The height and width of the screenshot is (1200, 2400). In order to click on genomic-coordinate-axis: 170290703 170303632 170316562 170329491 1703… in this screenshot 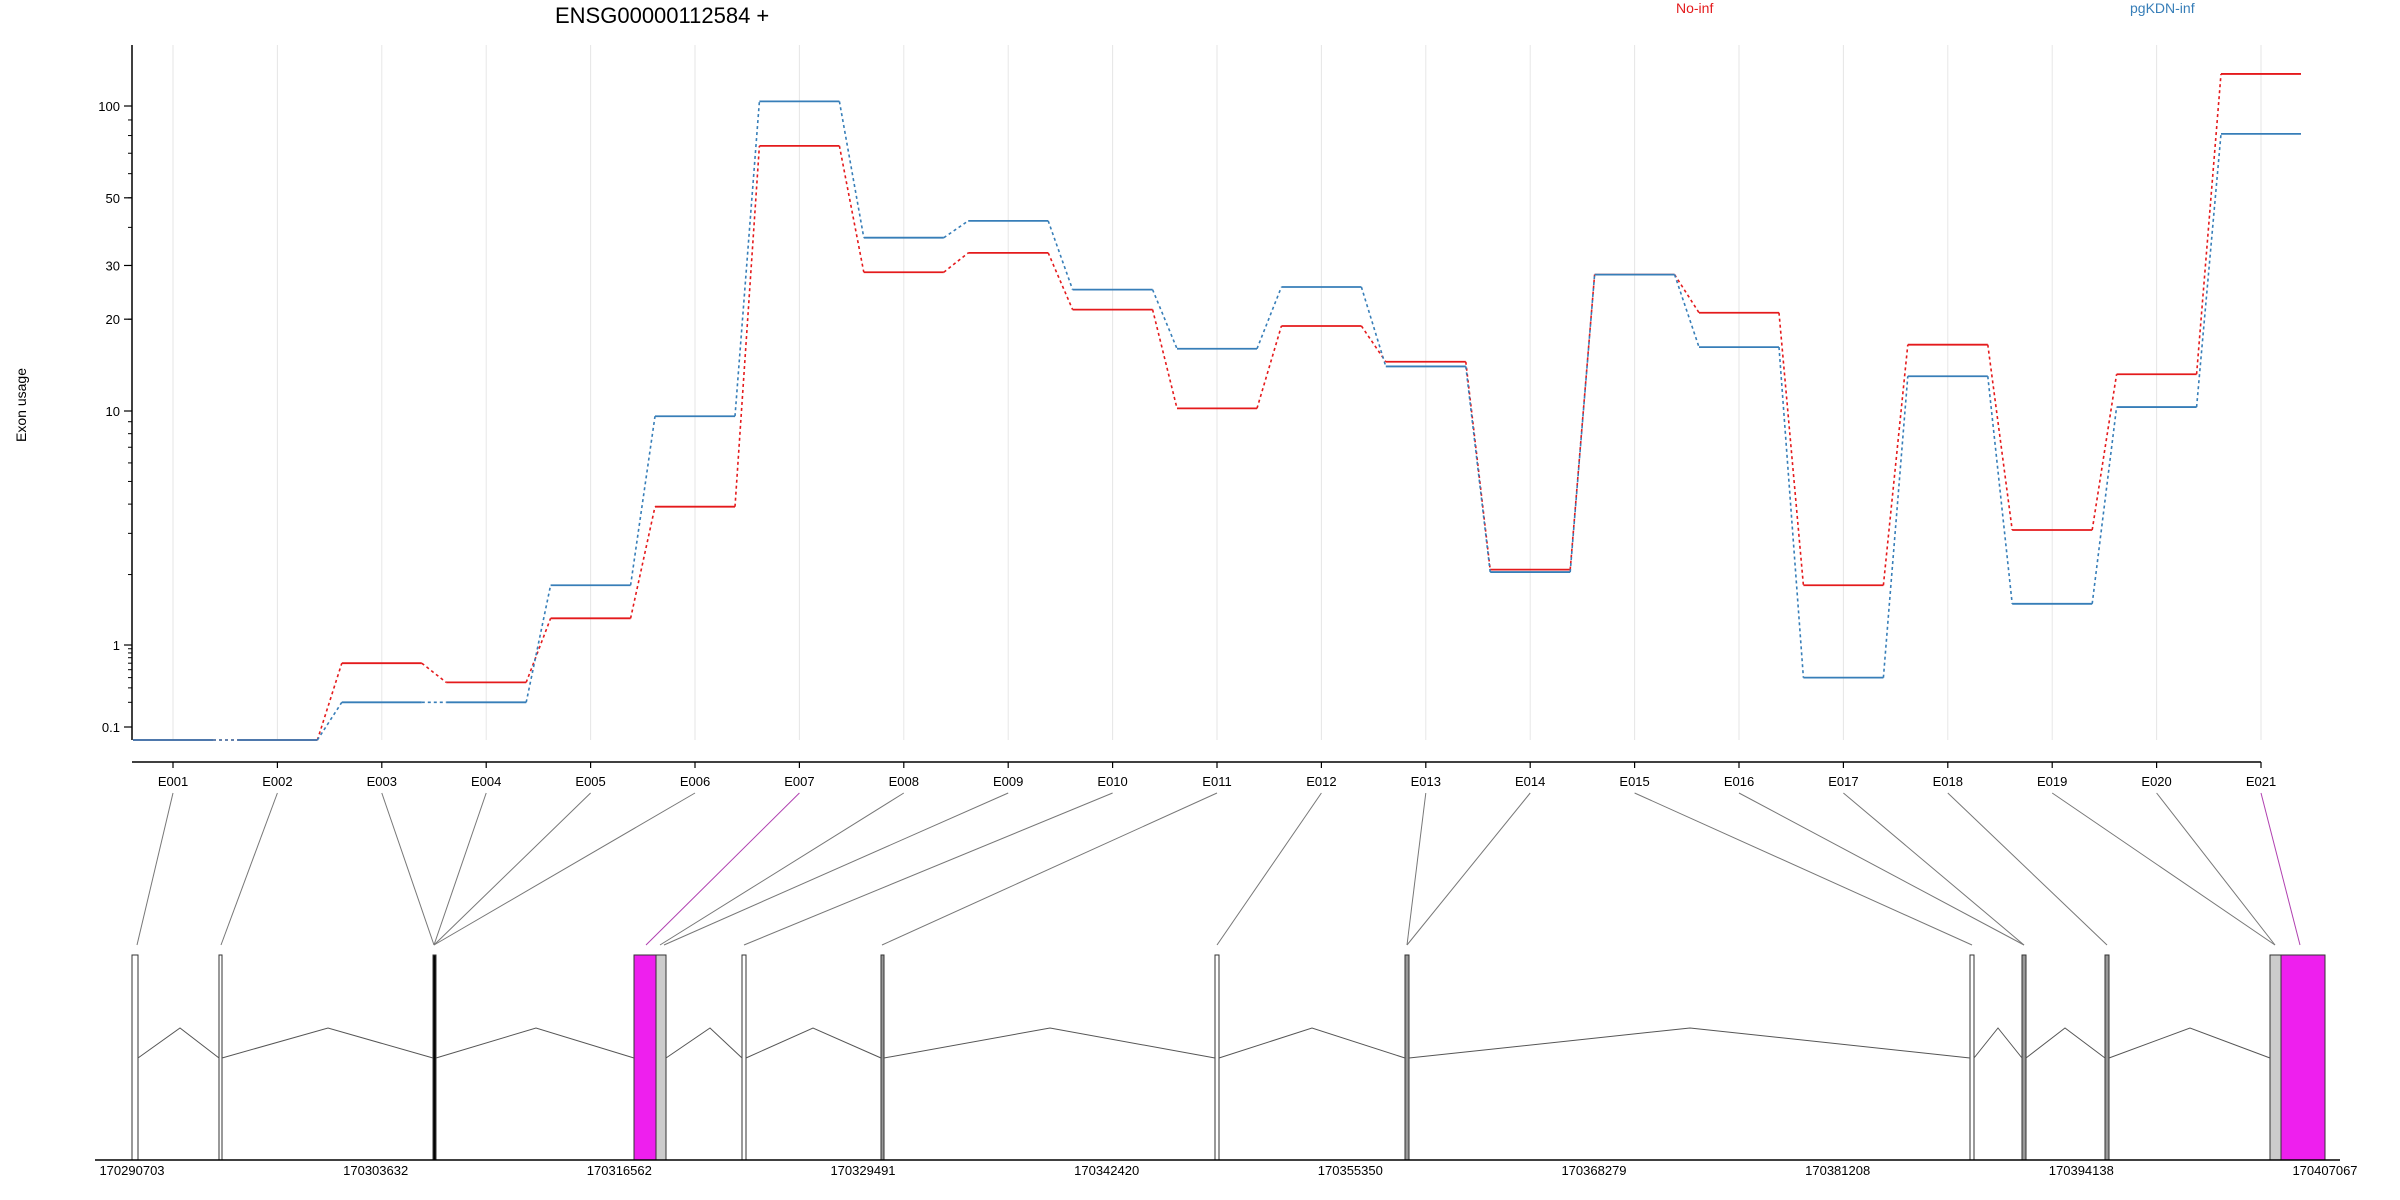, I will do `click(1226, 1168)`.